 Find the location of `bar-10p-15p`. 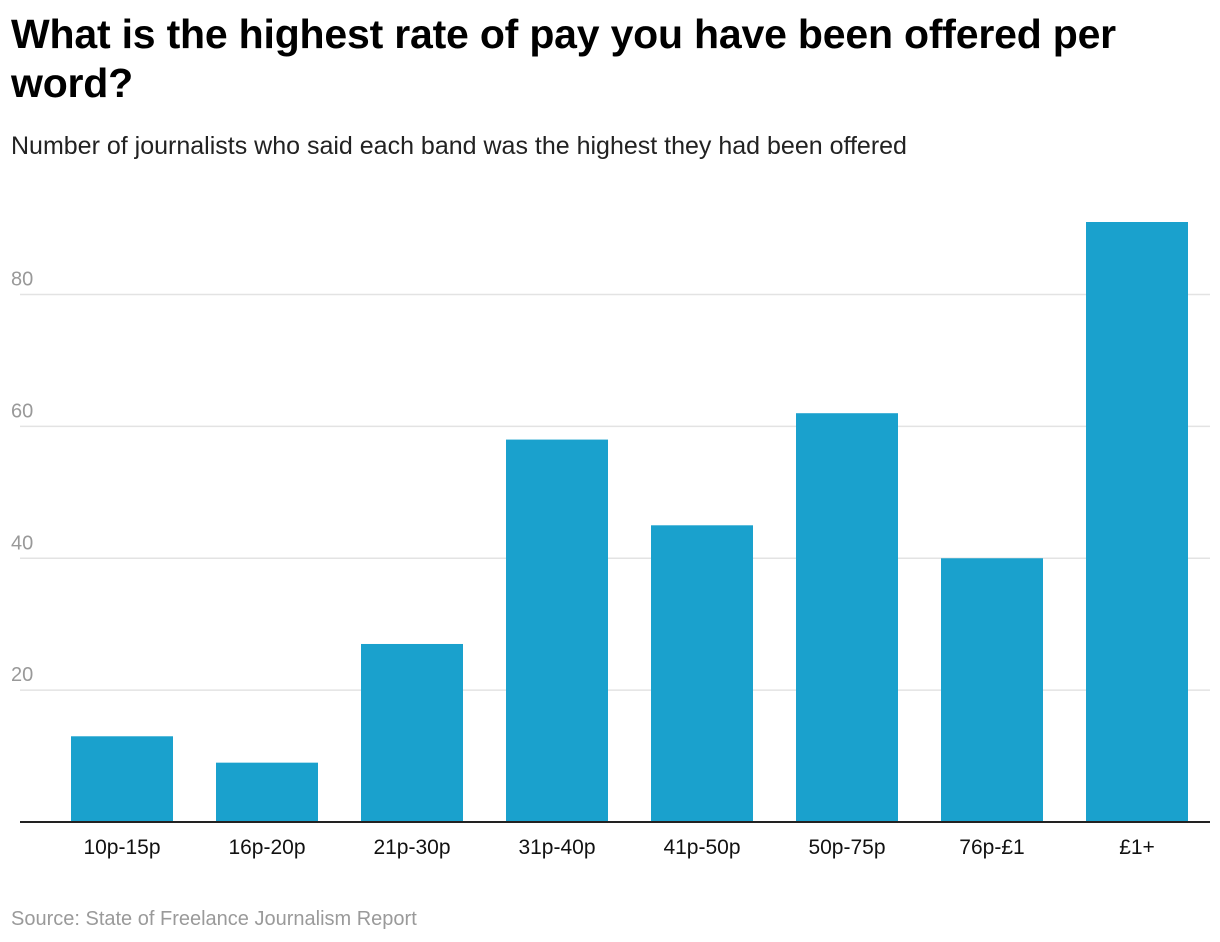

bar-10p-15p is located at coordinates (122, 779).